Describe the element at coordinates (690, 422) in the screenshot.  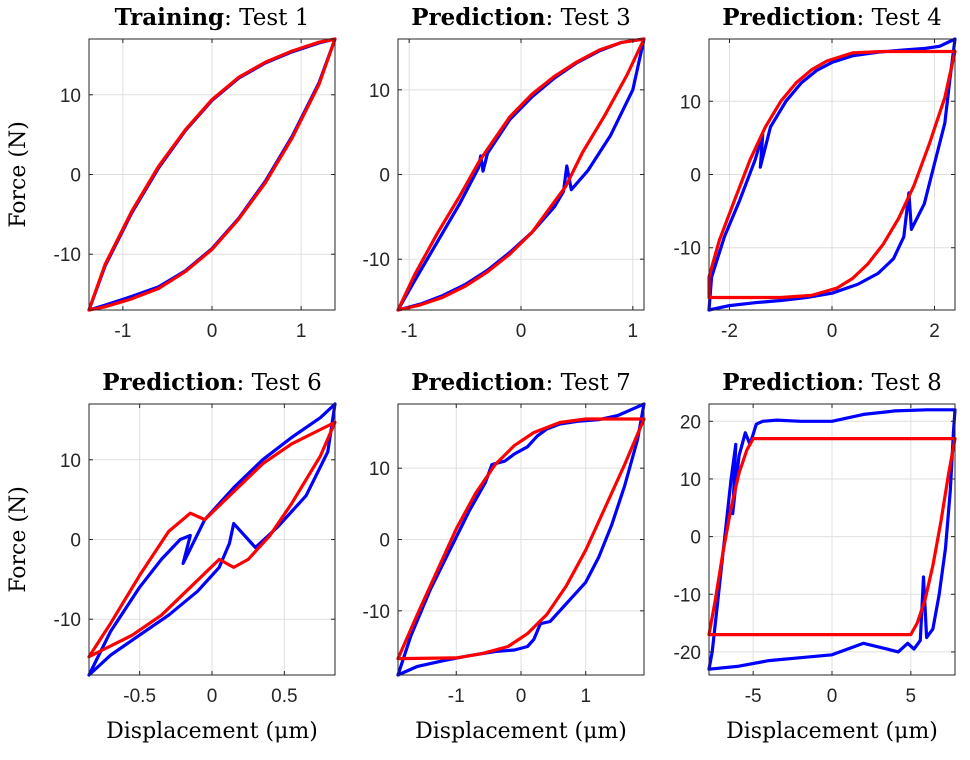
I see `y-tick-label: 20` at that location.